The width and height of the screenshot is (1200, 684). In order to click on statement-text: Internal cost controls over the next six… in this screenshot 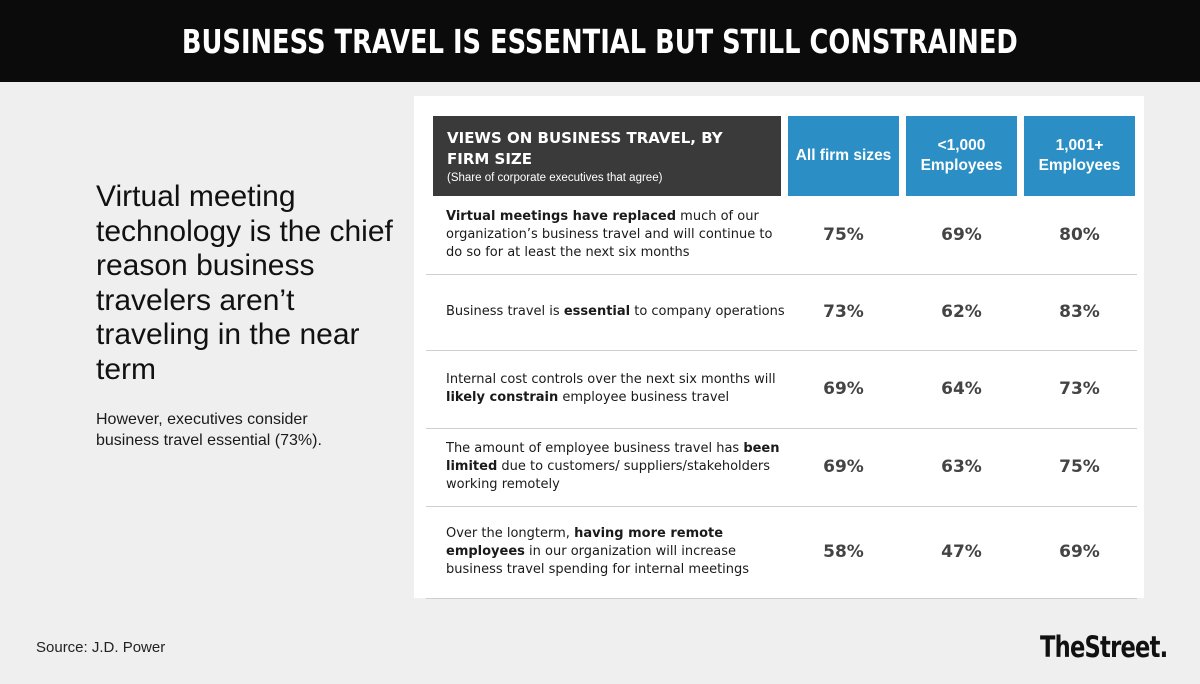, I will do `click(611, 379)`.